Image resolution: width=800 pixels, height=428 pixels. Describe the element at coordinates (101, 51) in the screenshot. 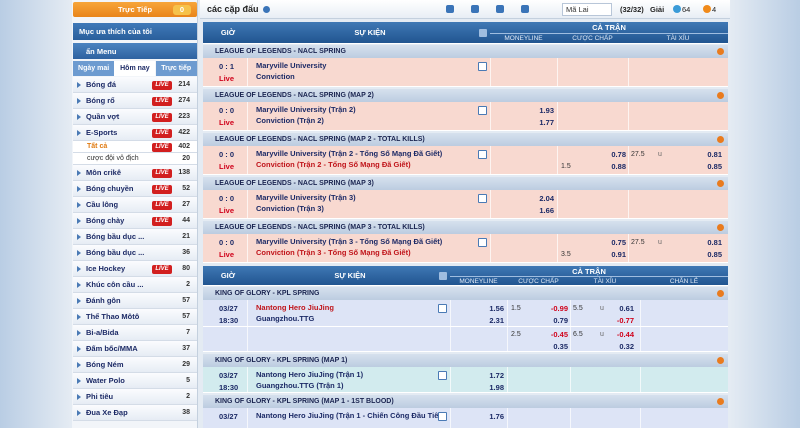

I see `hide-menu: ẩn Menu` at that location.